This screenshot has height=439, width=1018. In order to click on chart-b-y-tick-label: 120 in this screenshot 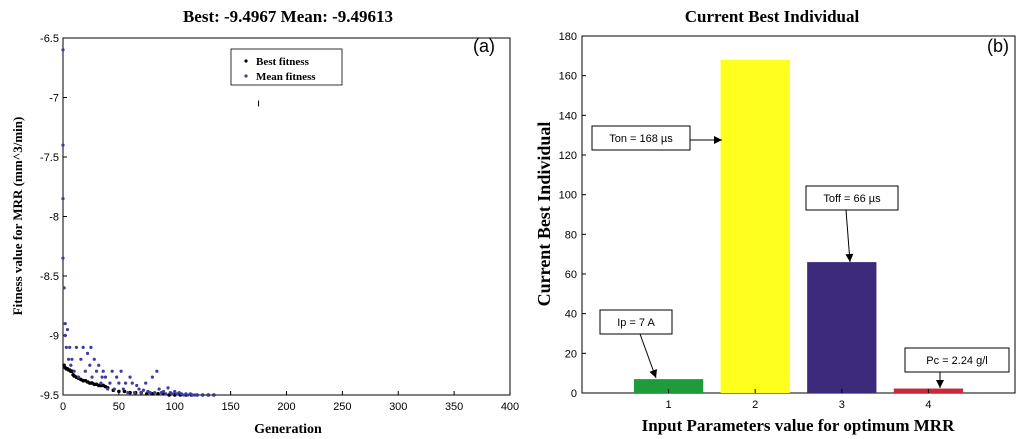, I will do `click(568, 156)`.